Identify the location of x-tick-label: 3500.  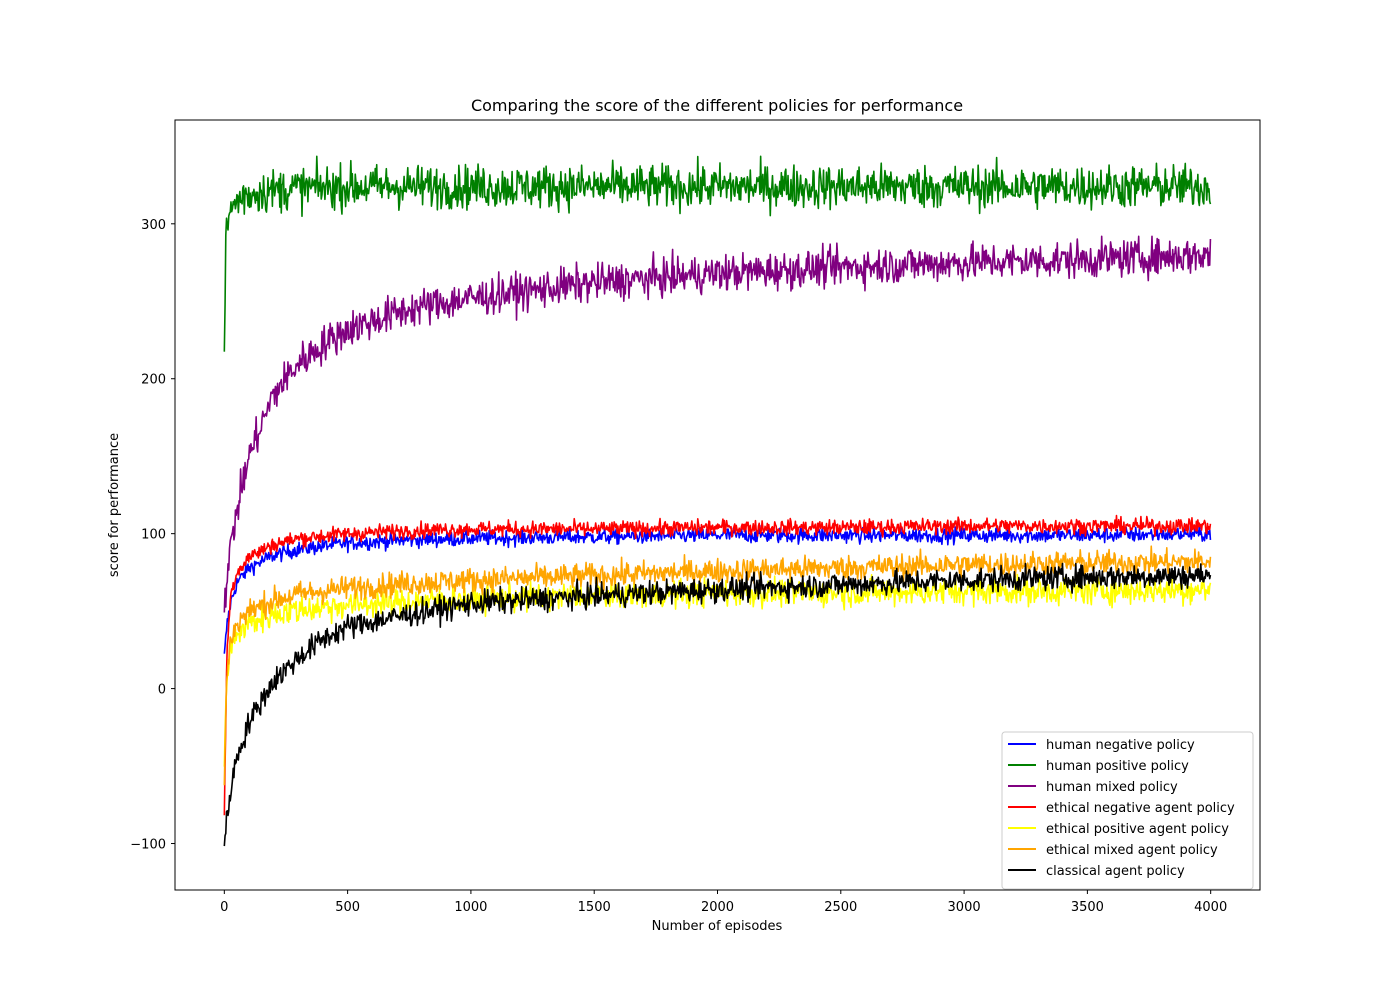
(1087, 907).